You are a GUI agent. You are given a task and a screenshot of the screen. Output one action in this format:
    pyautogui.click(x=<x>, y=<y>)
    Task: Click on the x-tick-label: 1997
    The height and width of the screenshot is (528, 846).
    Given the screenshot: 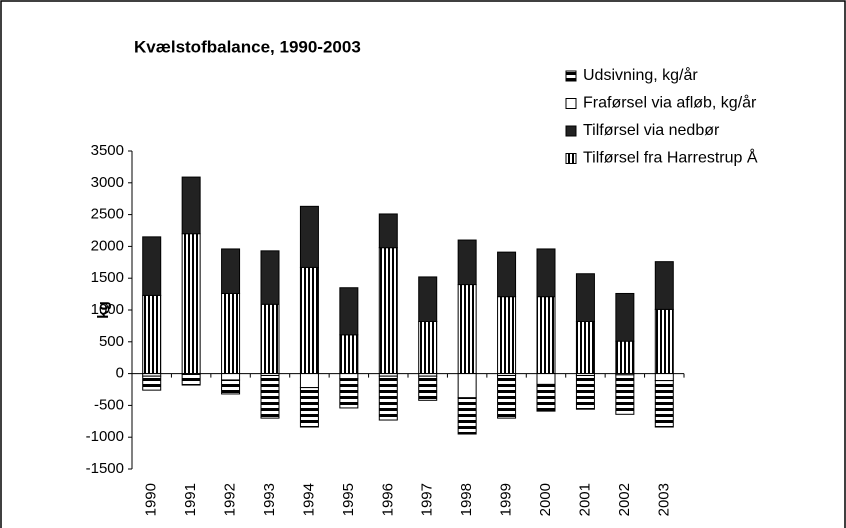 What is the action you would take?
    pyautogui.click(x=427, y=499)
    